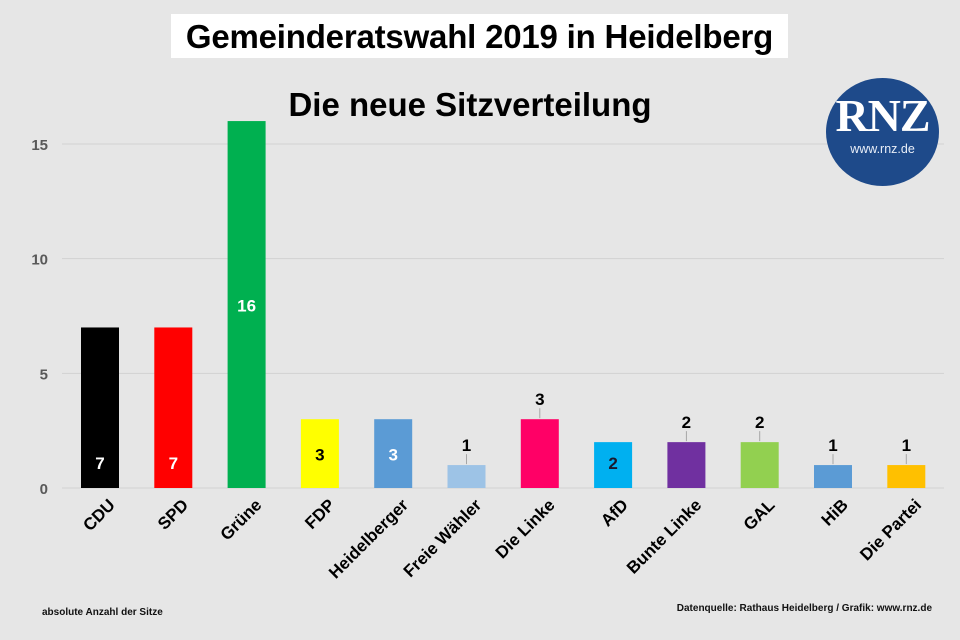 This screenshot has height=640, width=960. What do you see at coordinates (835, 512) in the screenshot?
I see `x-tick-label: HiB` at bounding box center [835, 512].